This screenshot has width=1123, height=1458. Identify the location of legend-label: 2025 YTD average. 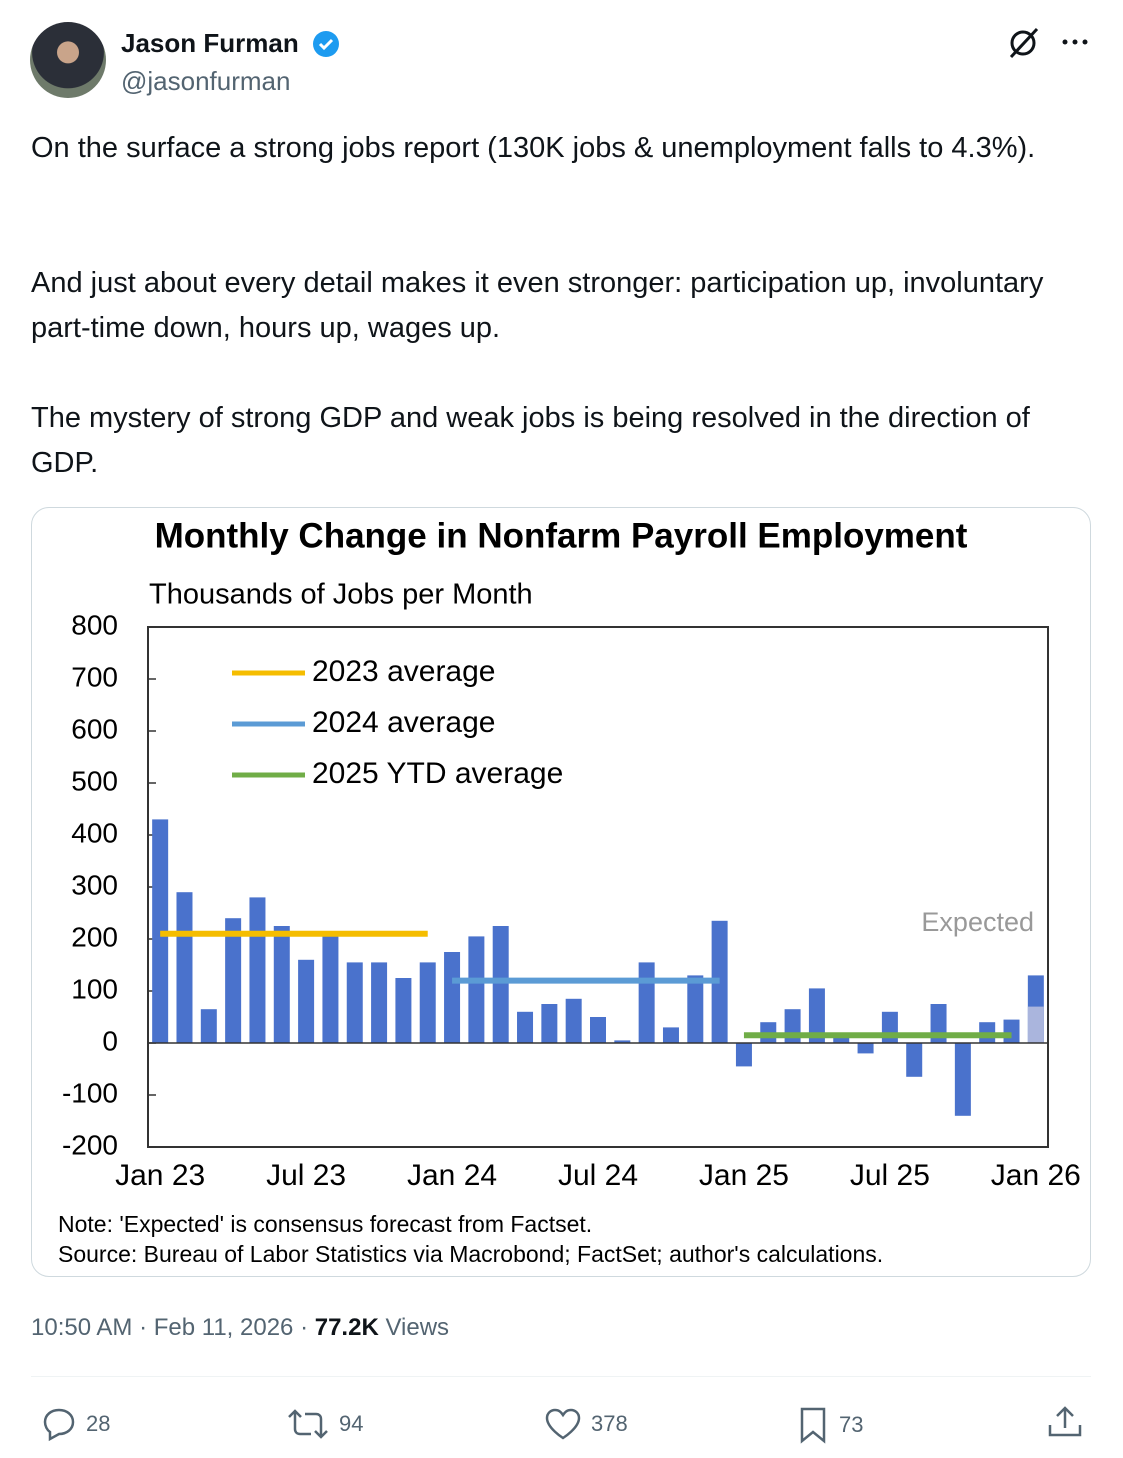
(437, 773).